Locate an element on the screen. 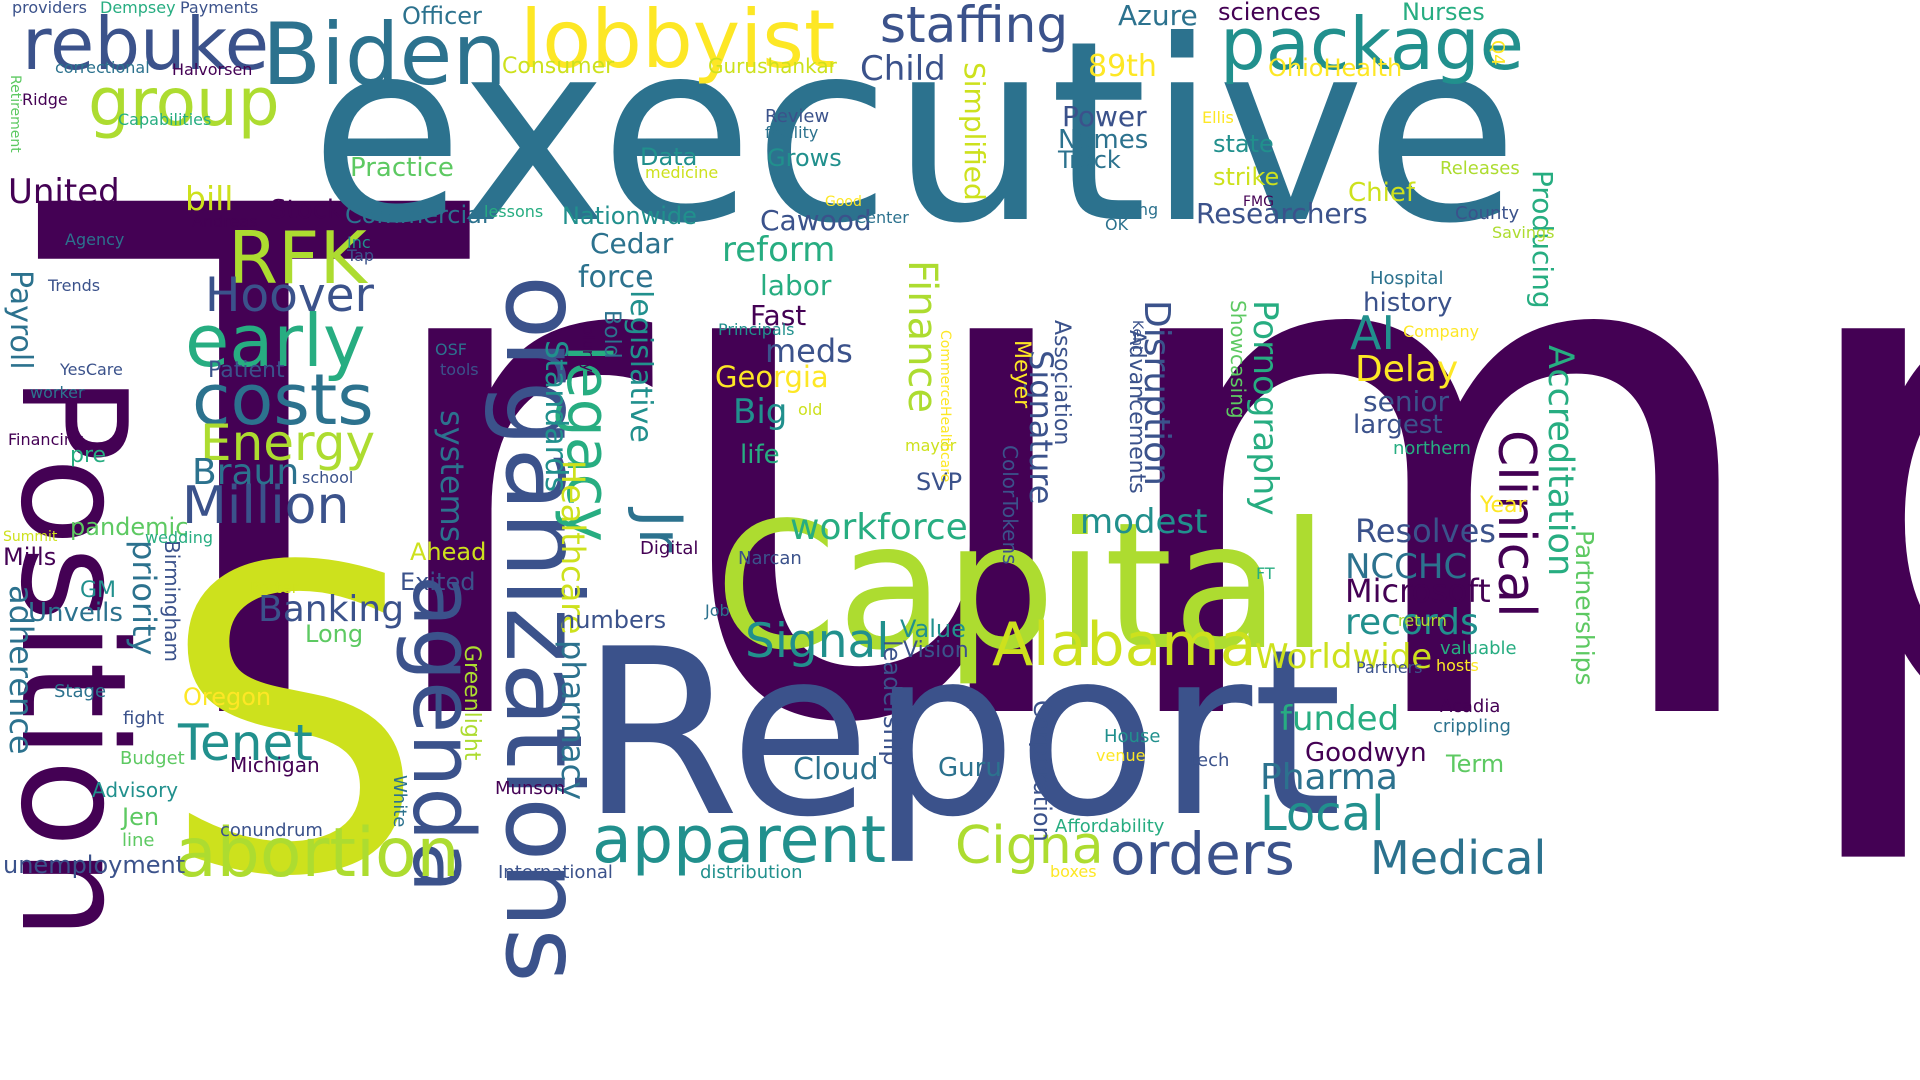 The image size is (1920, 1080). word-center: Center is located at coordinates (882, 217).